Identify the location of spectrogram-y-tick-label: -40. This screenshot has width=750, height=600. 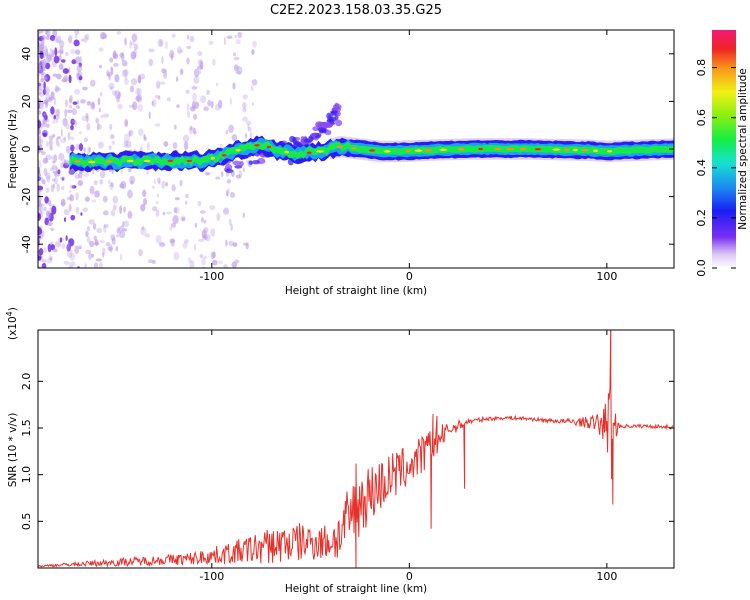
(26, 244).